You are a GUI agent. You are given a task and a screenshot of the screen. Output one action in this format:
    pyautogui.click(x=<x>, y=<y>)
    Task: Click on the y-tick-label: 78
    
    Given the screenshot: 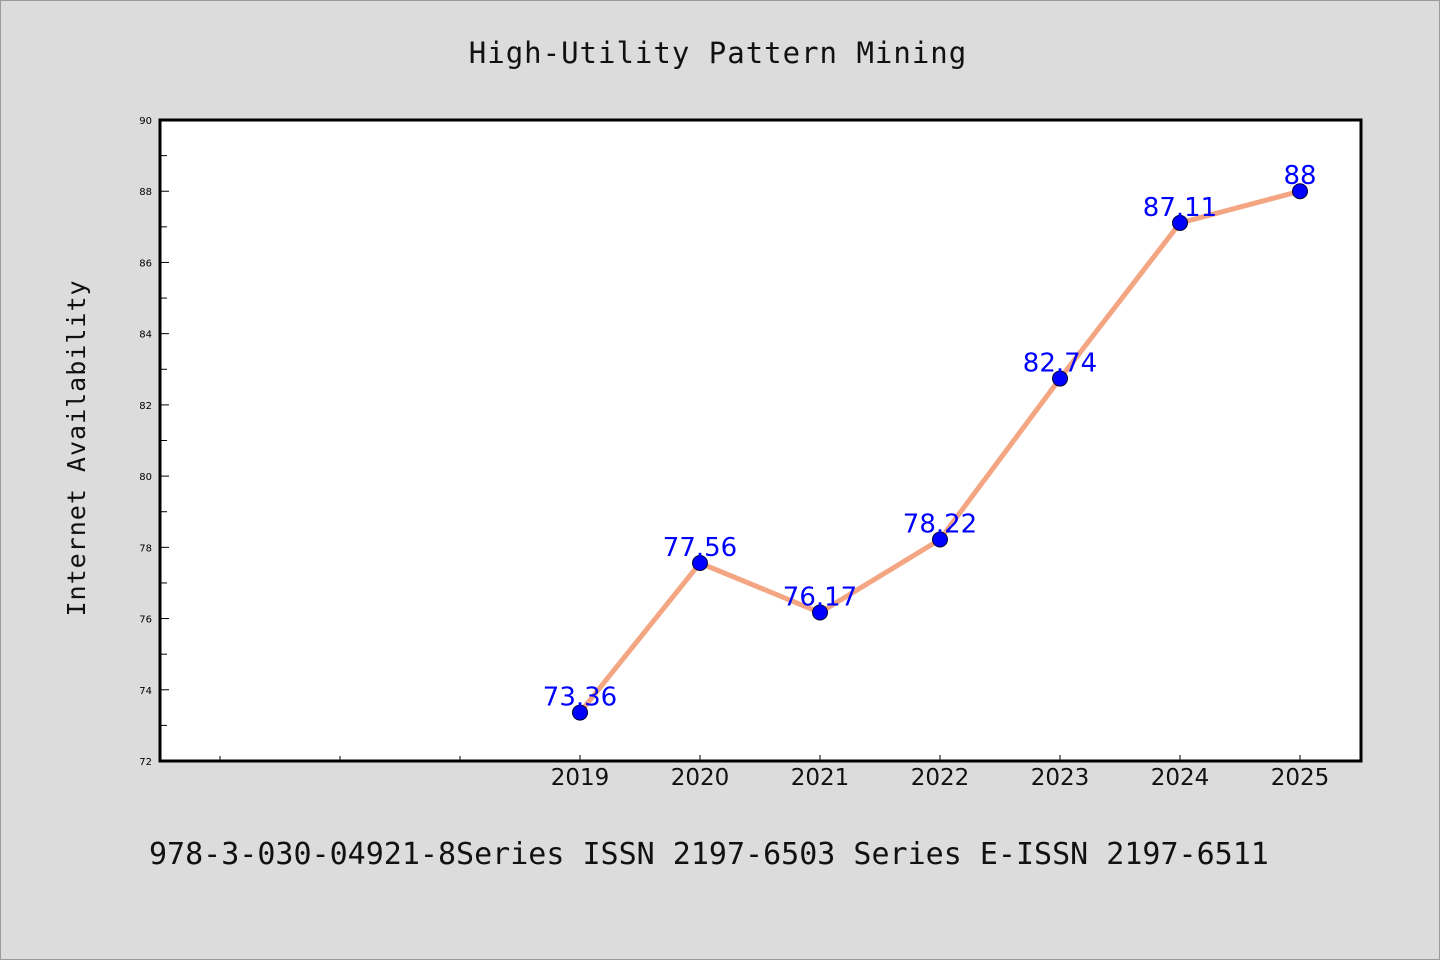 What is the action you would take?
    pyautogui.click(x=145, y=548)
    